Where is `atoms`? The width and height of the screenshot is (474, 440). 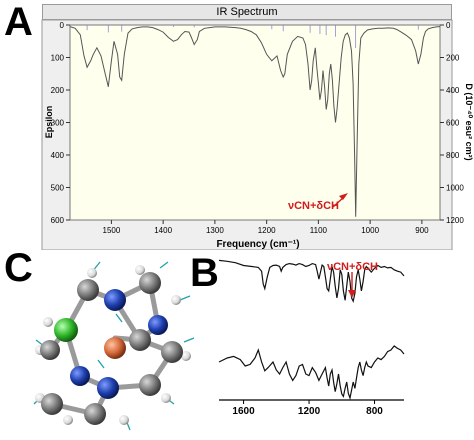 atoms is located at coordinates (113, 345).